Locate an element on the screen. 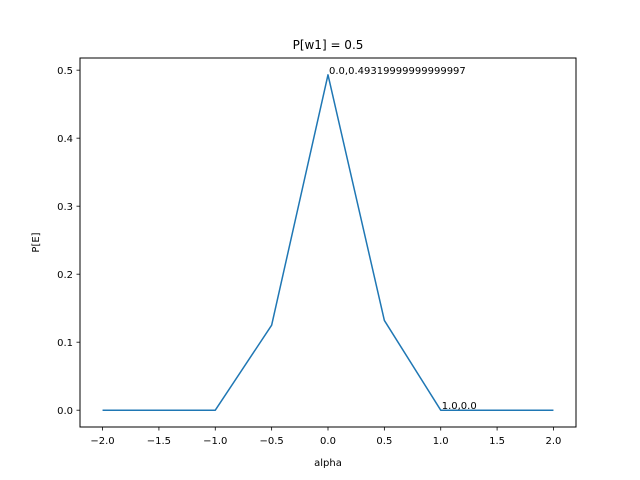 Image resolution: width=640 pixels, height=480 pixels. y-tick-label: 0.5 is located at coordinates (65, 71).